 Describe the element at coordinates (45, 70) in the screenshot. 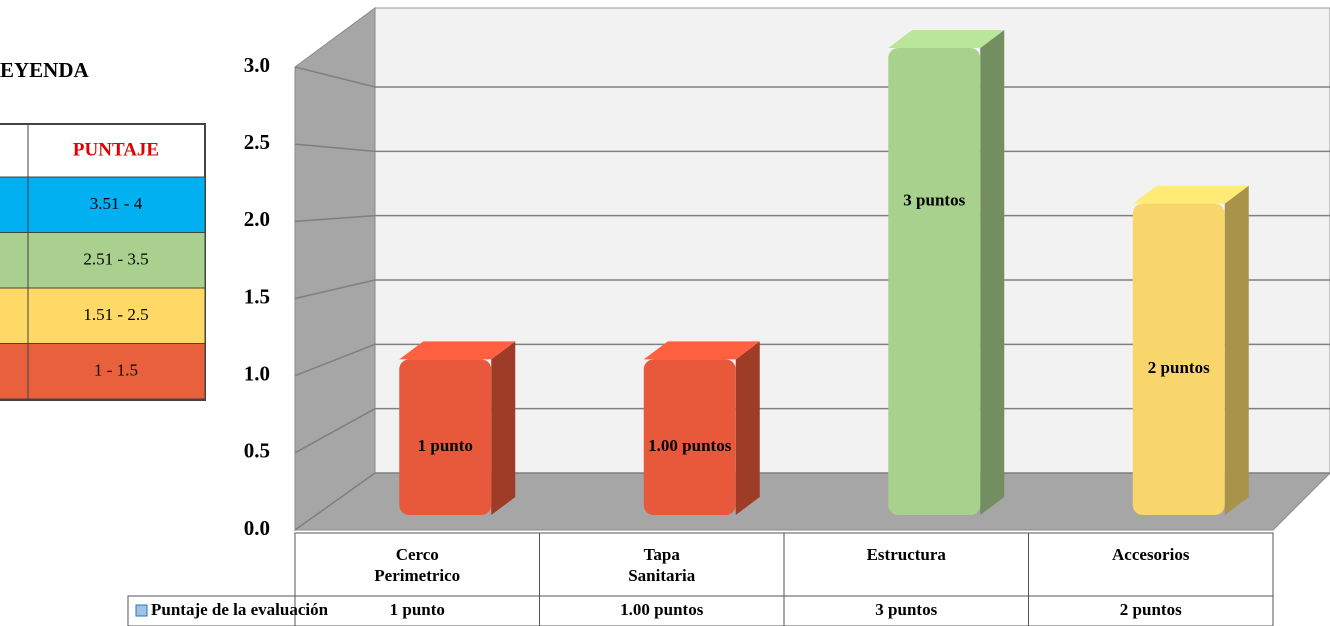

I see `legend-title: LEYENDA` at that location.